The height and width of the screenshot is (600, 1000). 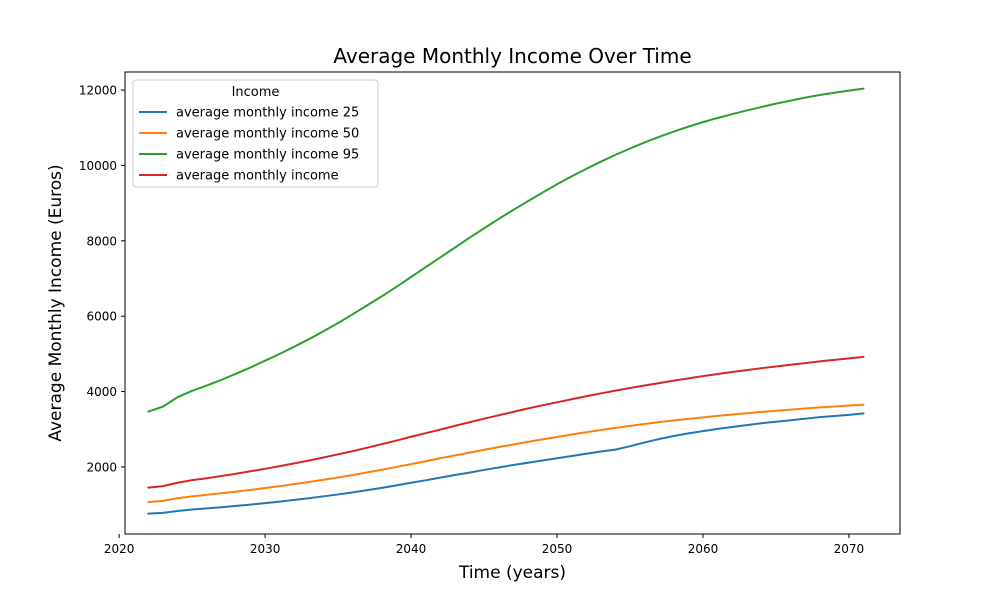 I want to click on legend-label-4: average monthly income, so click(x=257, y=176).